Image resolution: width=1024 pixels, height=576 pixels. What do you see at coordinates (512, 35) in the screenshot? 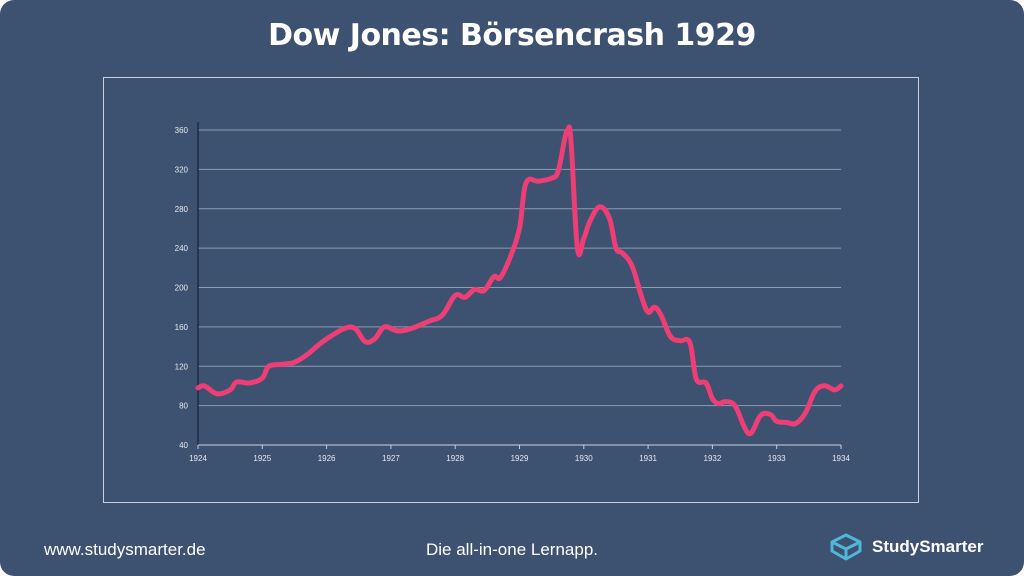
I see `page-title: Dow Jones: Börsencrash 1929` at bounding box center [512, 35].